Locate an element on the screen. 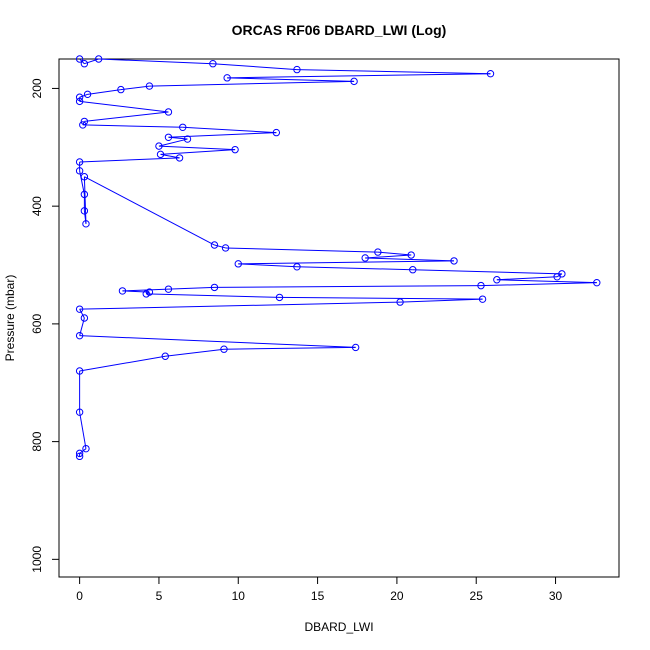  y-tick-label: 800 is located at coordinates (37, 441).